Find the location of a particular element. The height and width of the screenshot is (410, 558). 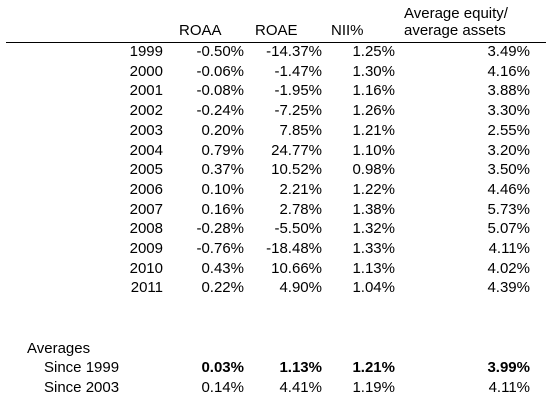

equity-cell: 3.20% is located at coordinates (508, 150).